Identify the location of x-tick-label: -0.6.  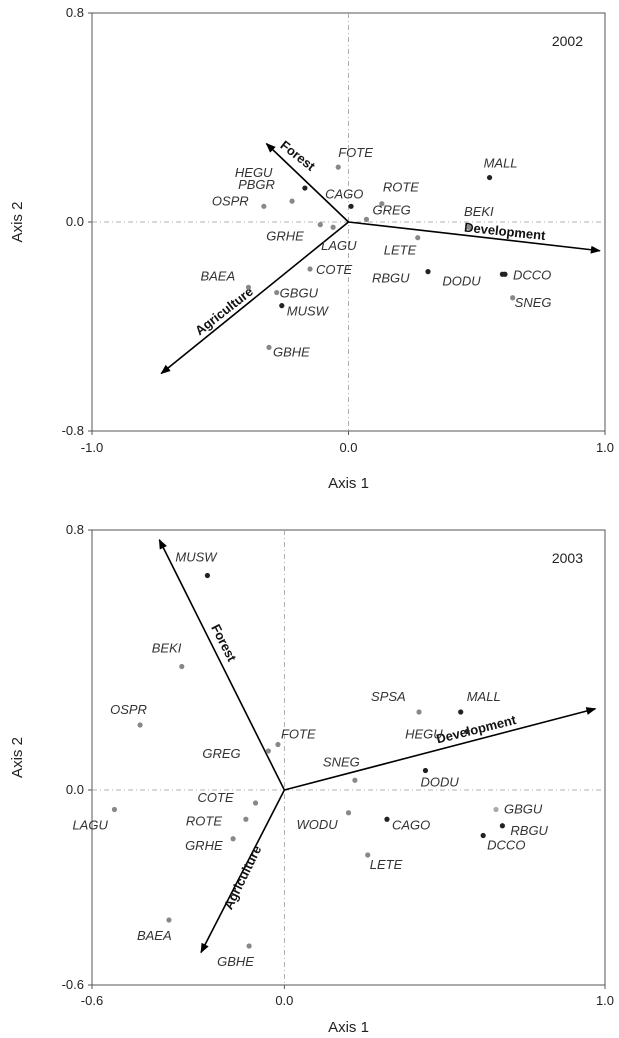
(92, 1000).